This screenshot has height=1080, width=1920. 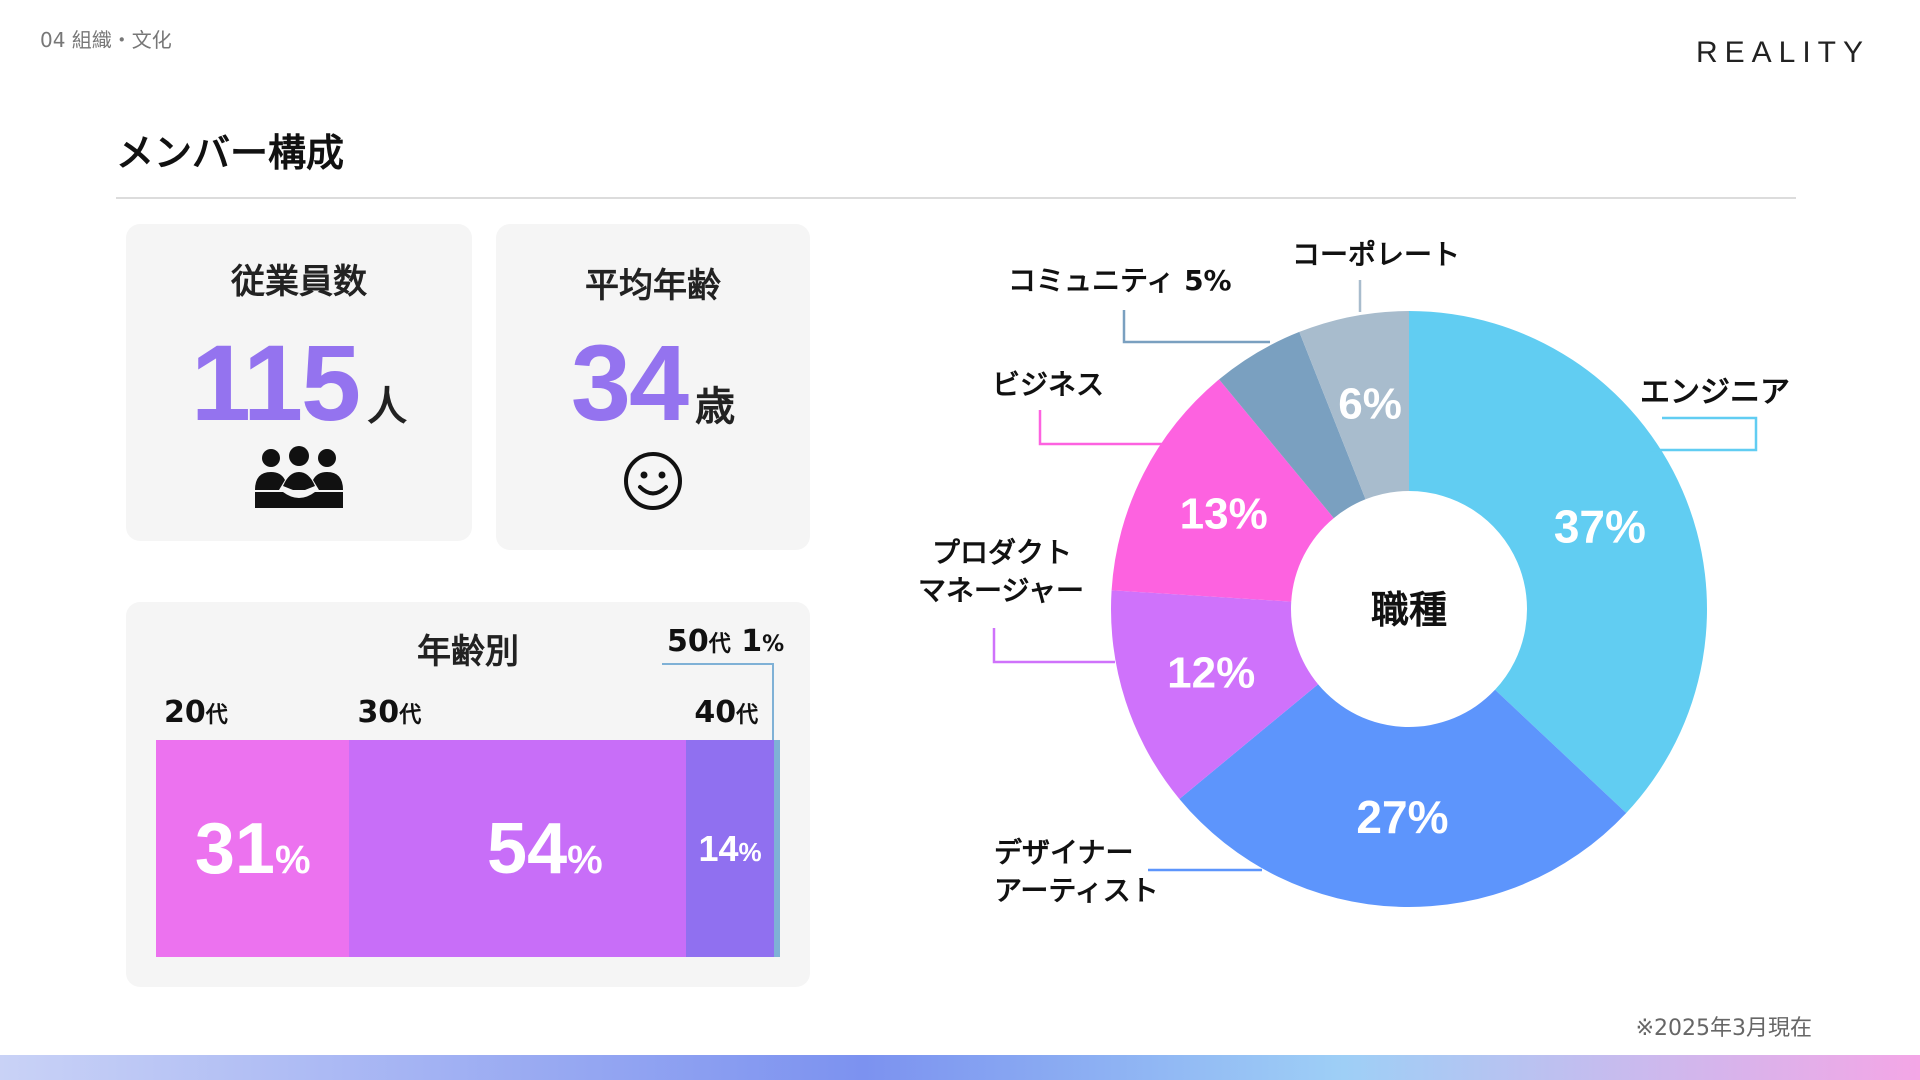 I want to click on age-label-20: 20代, so click(x=196, y=712).